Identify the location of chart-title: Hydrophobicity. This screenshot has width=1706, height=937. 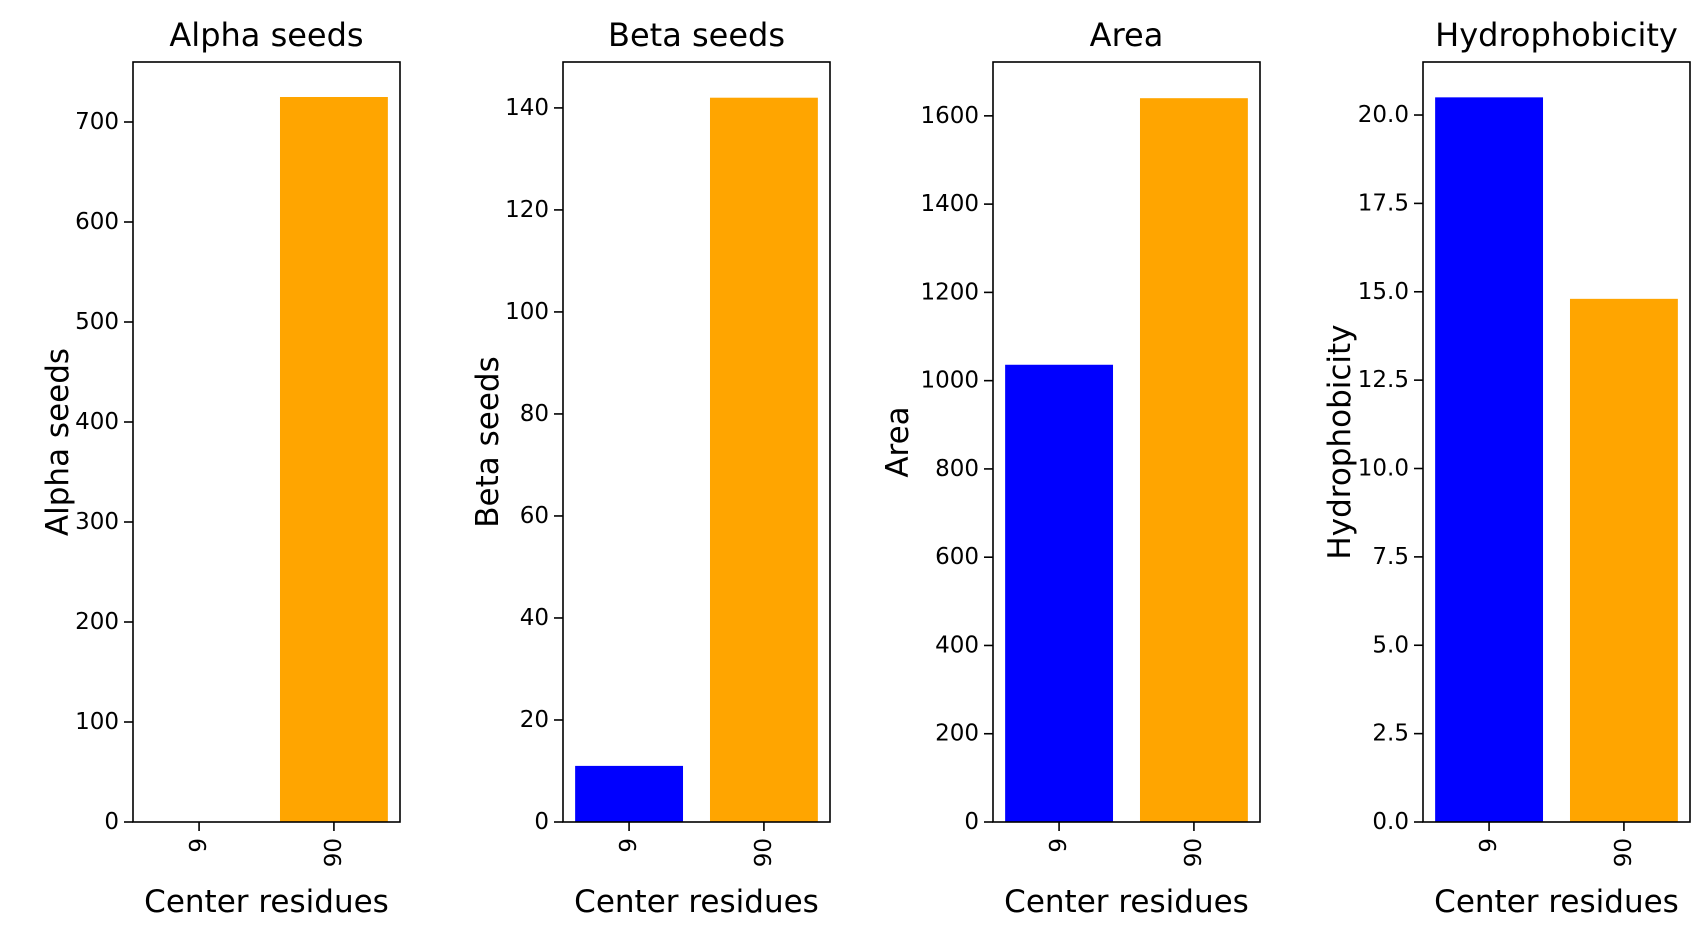
(1556, 35).